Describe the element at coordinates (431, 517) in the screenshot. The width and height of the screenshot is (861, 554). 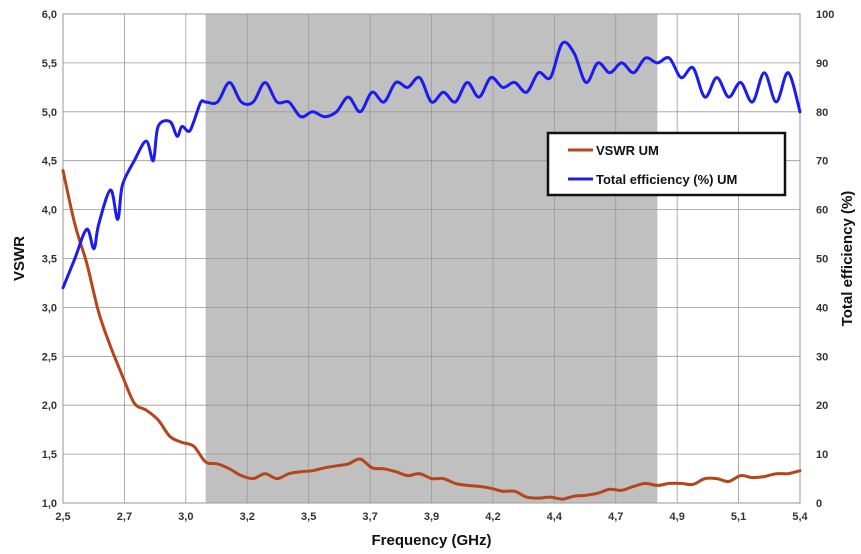
I see `x-tick-label: 3,9` at that location.